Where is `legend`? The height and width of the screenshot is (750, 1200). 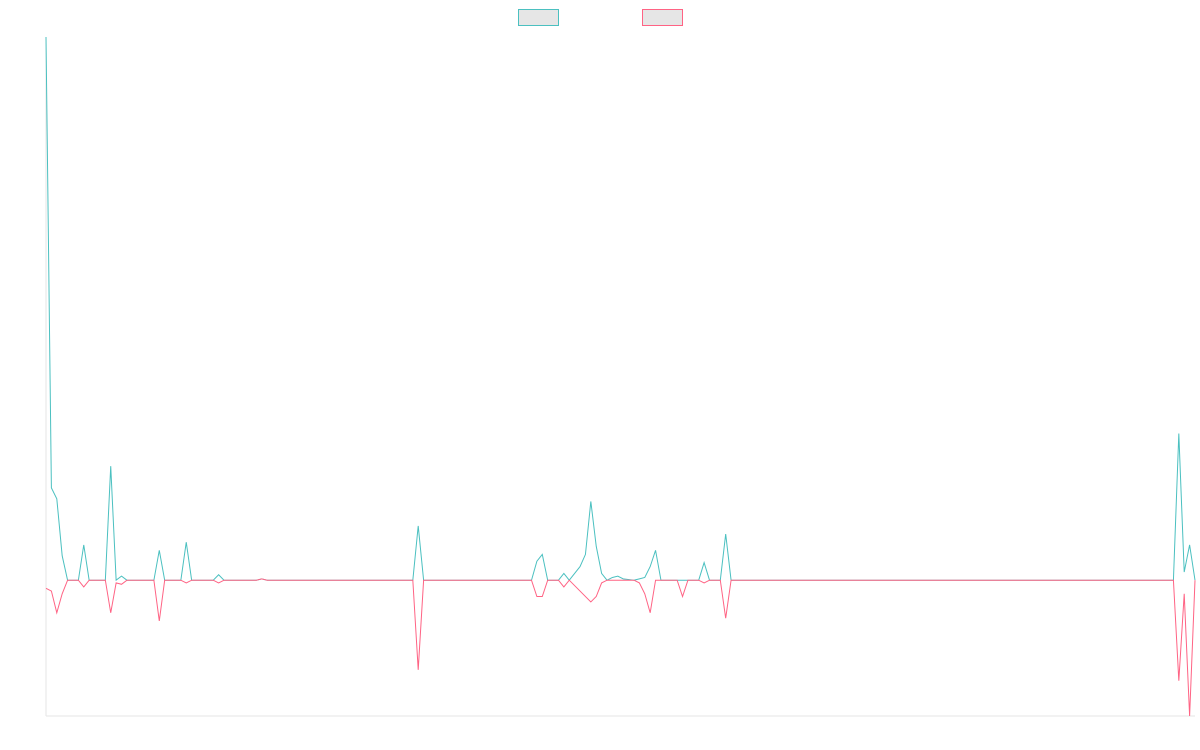
legend is located at coordinates (600, 17).